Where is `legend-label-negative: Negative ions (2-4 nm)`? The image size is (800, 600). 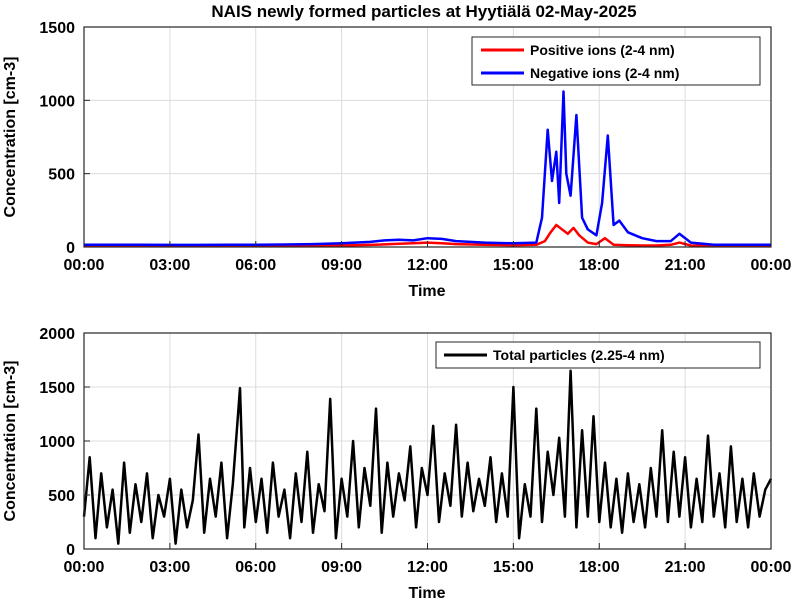
legend-label-negative: Negative ions (2-4 nm) is located at coordinates (604, 73).